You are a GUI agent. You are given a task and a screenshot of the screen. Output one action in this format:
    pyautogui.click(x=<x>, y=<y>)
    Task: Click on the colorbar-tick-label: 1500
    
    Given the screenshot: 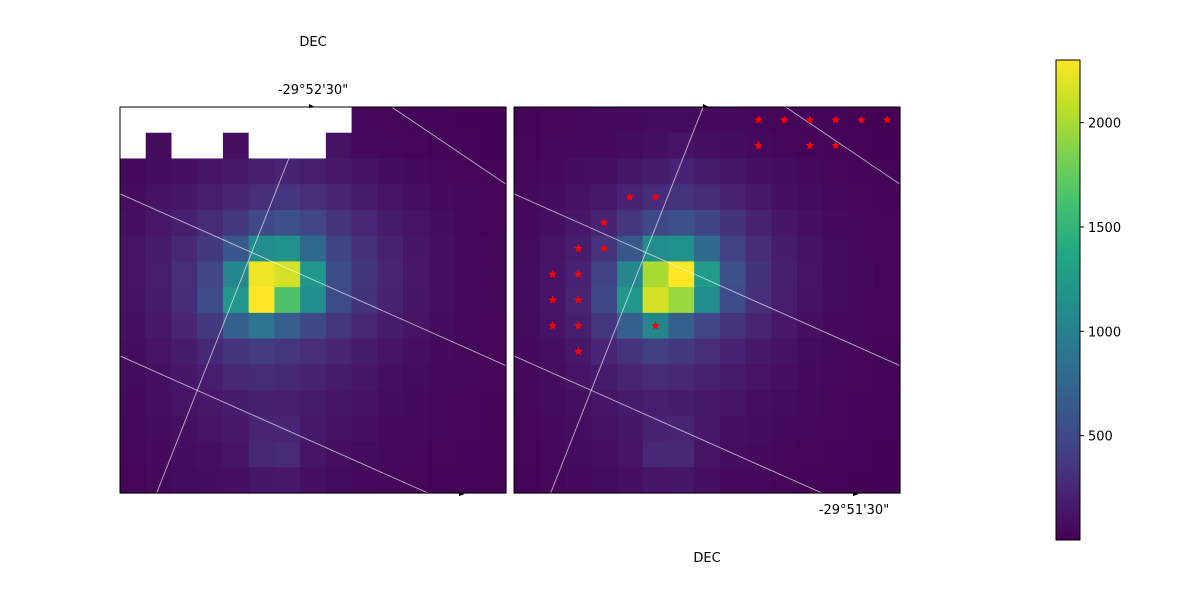 What is the action you would take?
    pyautogui.click(x=1104, y=228)
    